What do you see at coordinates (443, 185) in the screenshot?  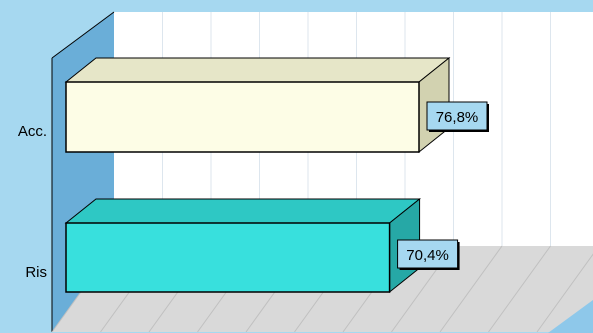 I see `data-labels: 76,8% 70,4%` at bounding box center [443, 185].